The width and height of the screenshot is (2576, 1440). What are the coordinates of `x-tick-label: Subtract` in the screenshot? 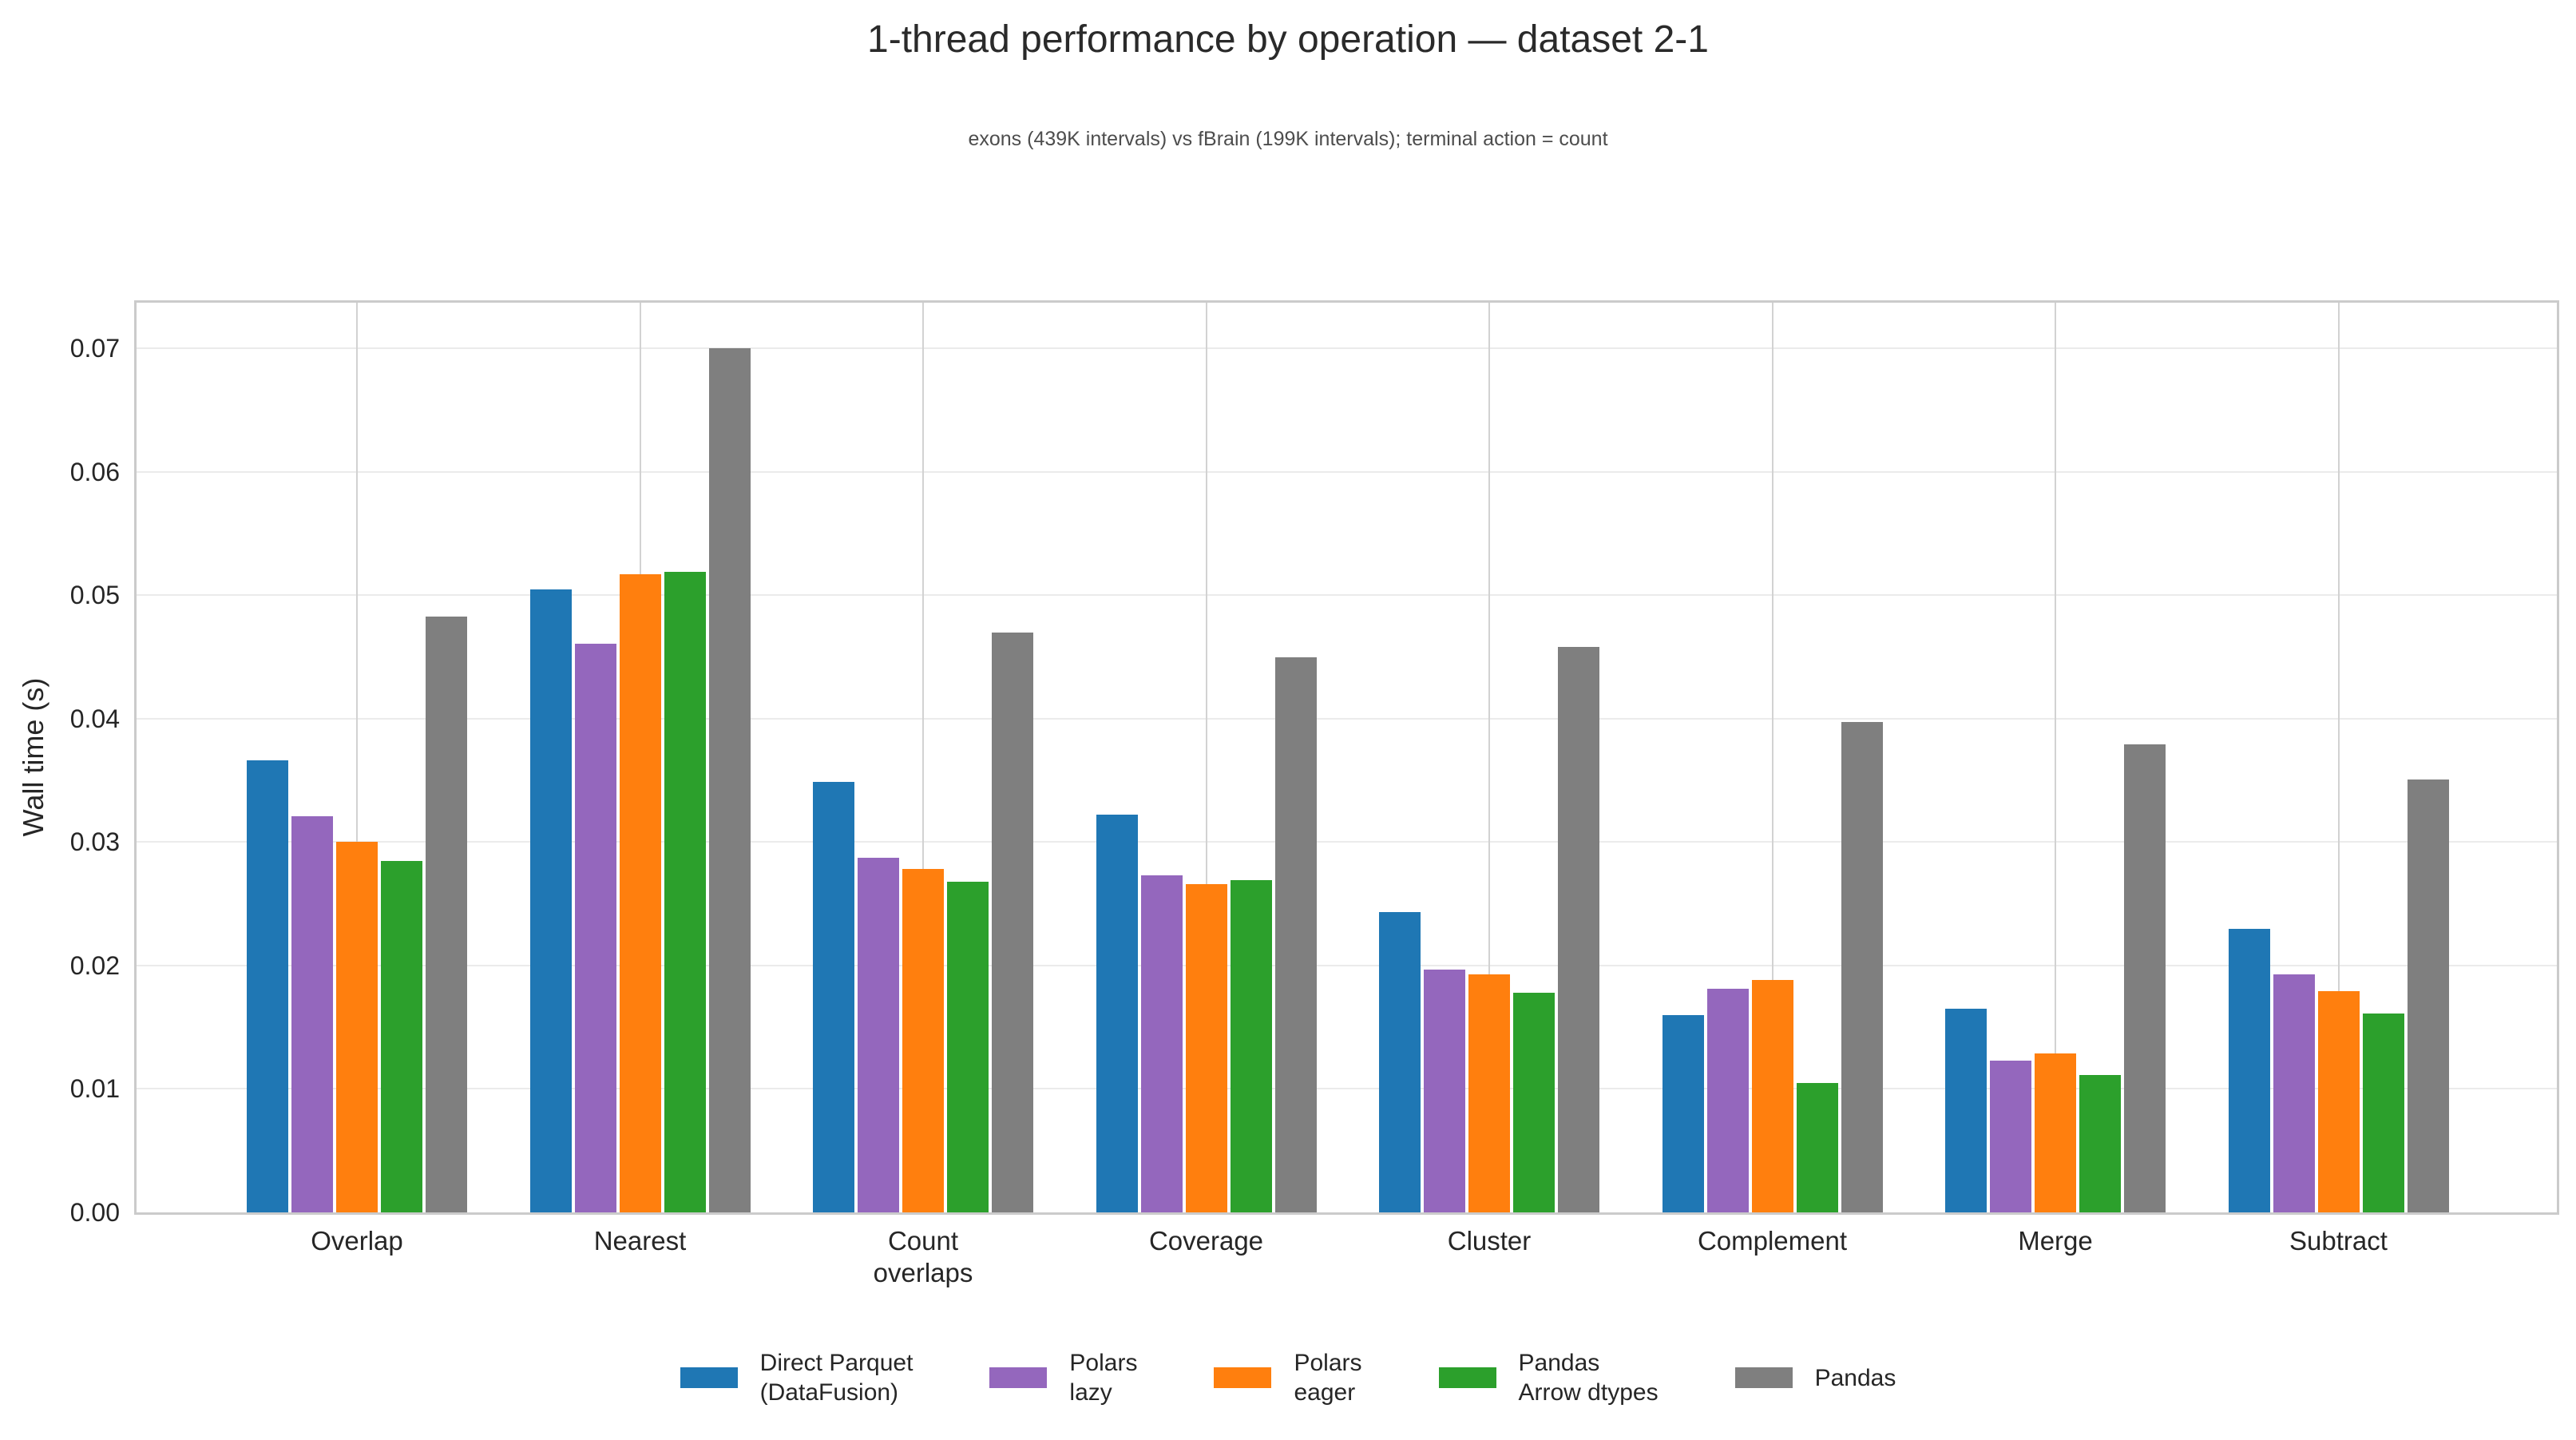 It's located at (2338, 1241).